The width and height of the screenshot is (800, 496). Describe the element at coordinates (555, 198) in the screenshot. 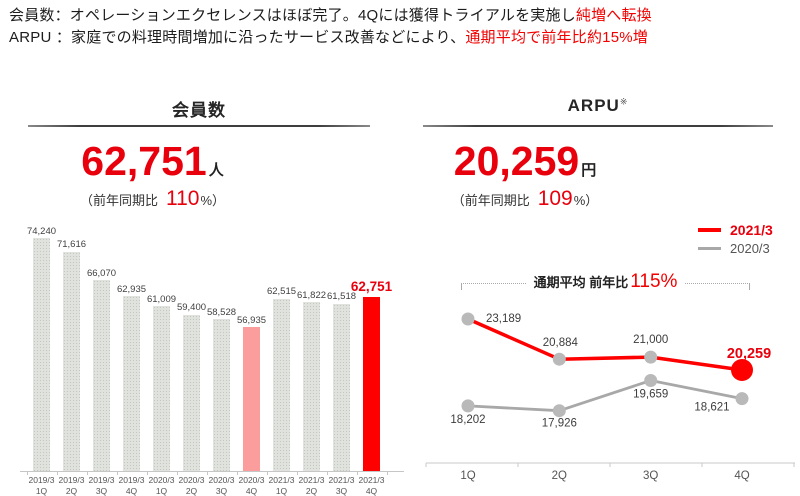

I see `arpu-kpi-yoy-pct: 109` at that location.